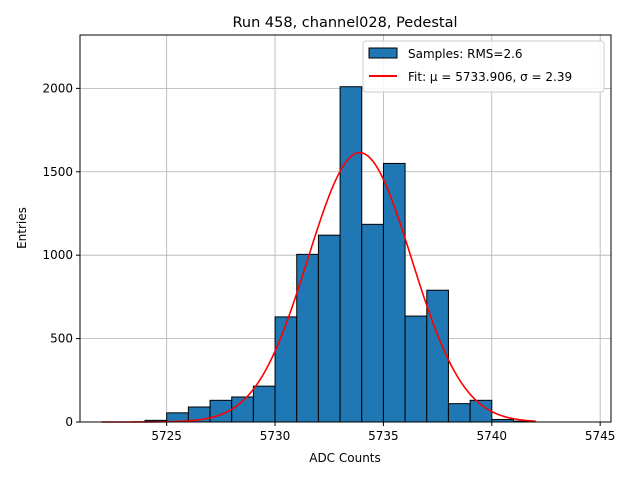 The width and height of the screenshot is (640, 480). I want to click on x-tick-label: 5740, so click(492, 436).